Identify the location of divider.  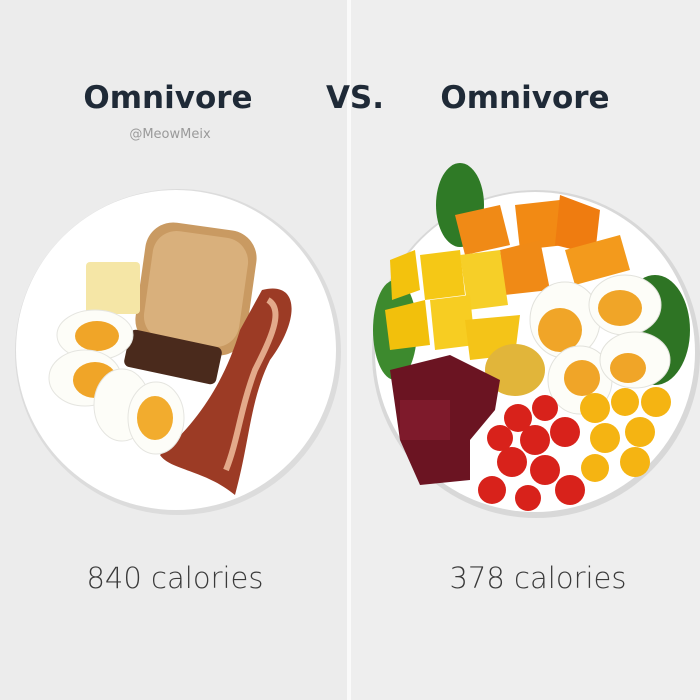
(349, 350).